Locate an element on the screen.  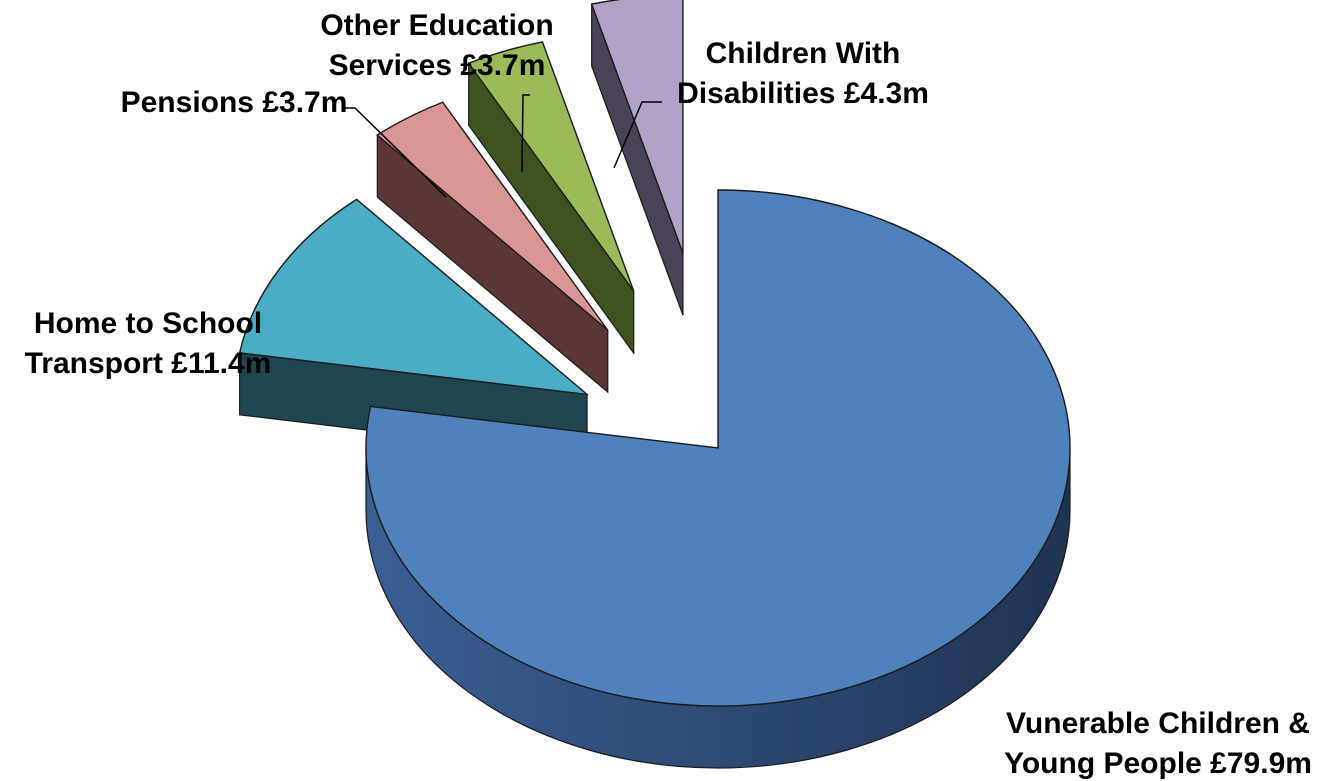
slice-label: Children With Disabilities £4.3m is located at coordinates (803, 73).